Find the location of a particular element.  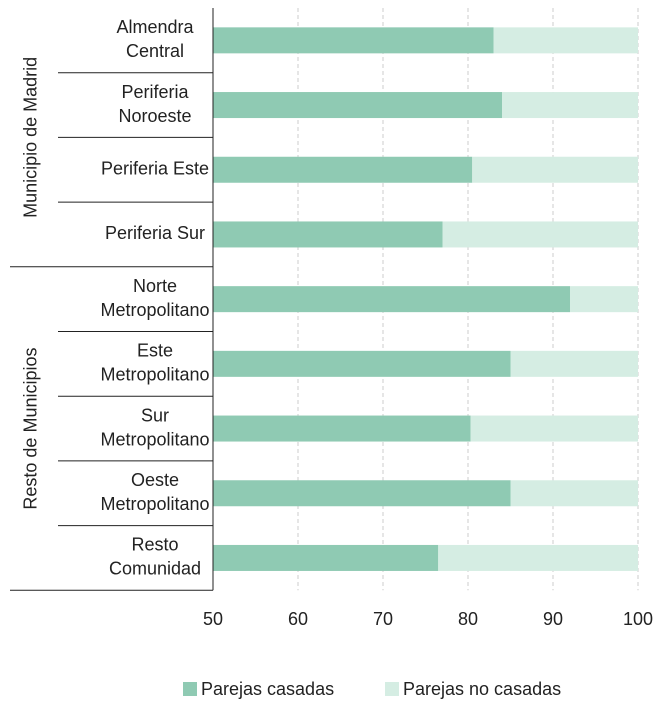

category-label: Este is located at coordinates (155, 351).